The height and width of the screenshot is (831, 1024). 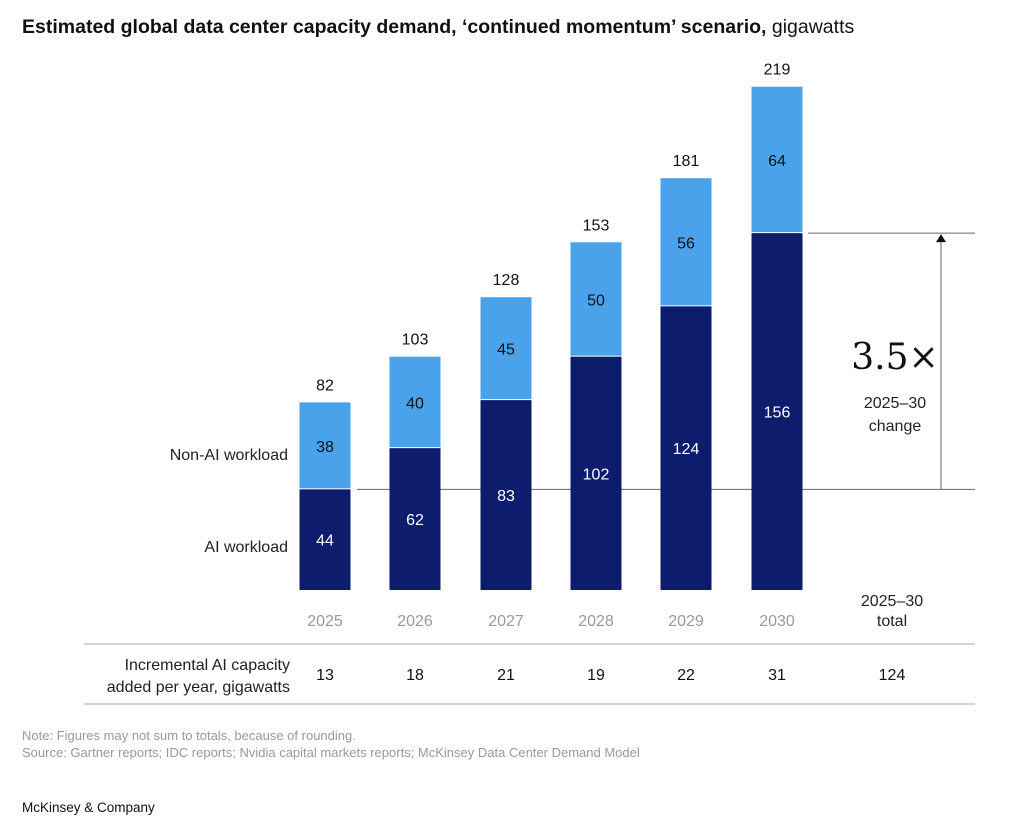 I want to click on label-non-ai-2030: 64, so click(x=777, y=161).